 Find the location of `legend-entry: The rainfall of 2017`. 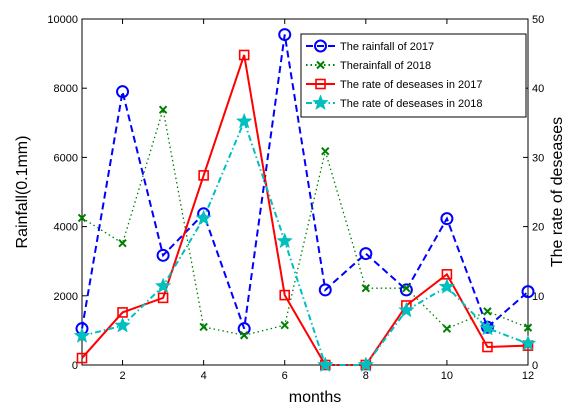

legend-entry: The rainfall of 2017 is located at coordinates (370, 46).